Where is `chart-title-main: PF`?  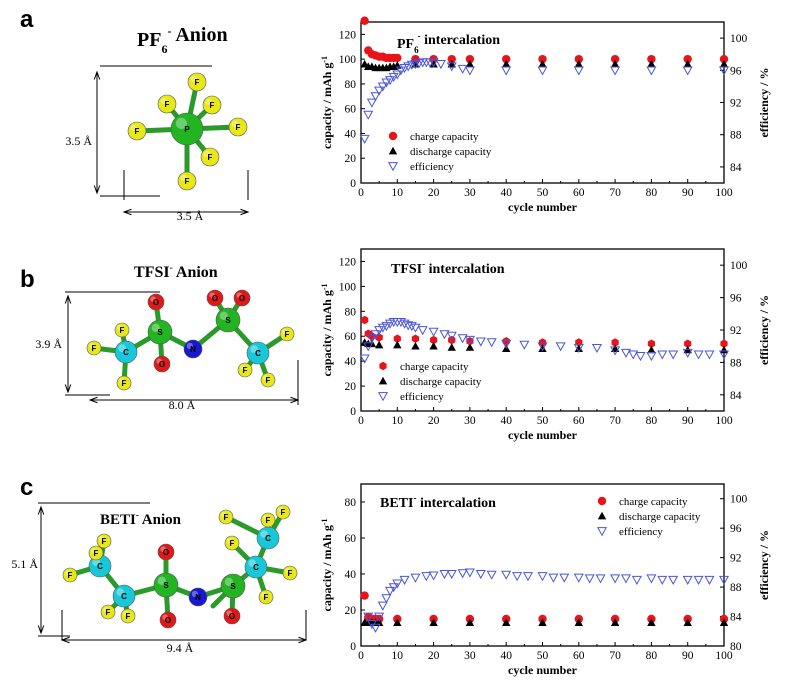
chart-title-main: PF is located at coordinates (405, 44).